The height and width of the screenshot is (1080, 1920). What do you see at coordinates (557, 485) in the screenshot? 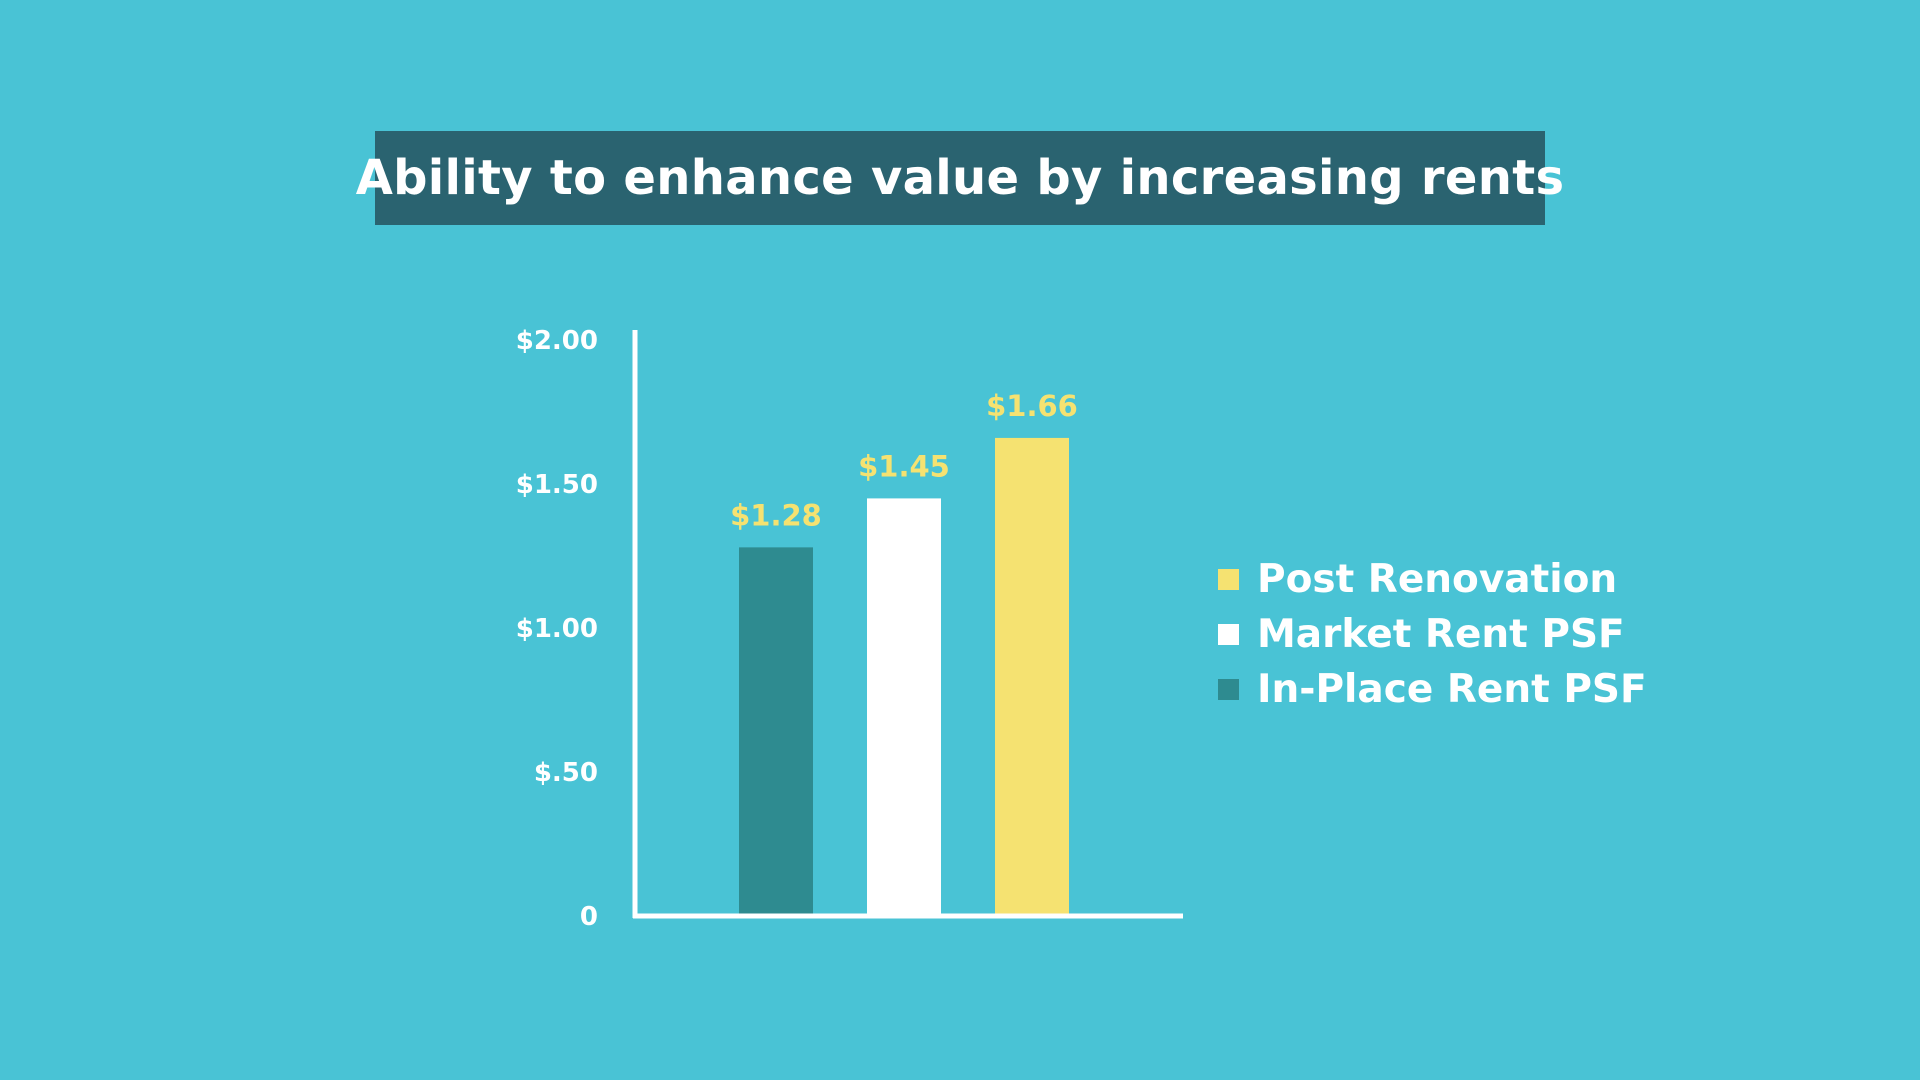
I see `y-tick-label: $1.50` at bounding box center [557, 485].